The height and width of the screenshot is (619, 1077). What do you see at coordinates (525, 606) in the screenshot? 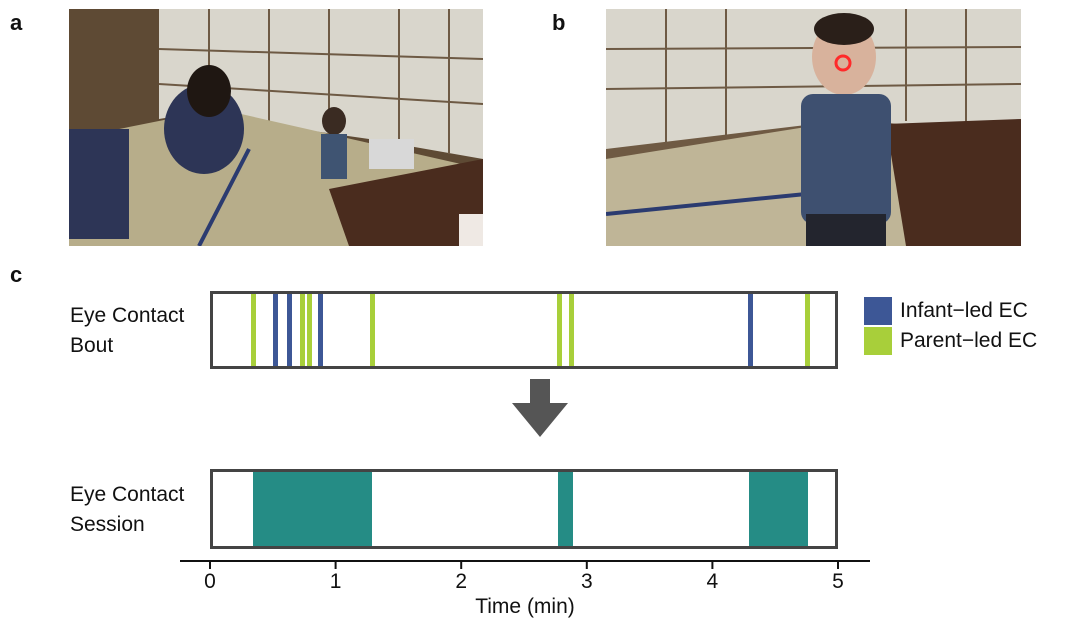
I see `x-axis-label: Time (min)` at bounding box center [525, 606].